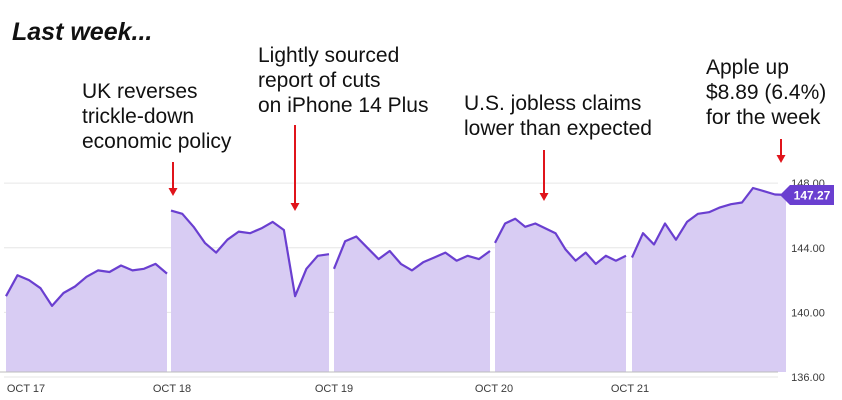 This screenshot has height=400, width=842. I want to click on annotation-line: for the week, so click(763, 117).